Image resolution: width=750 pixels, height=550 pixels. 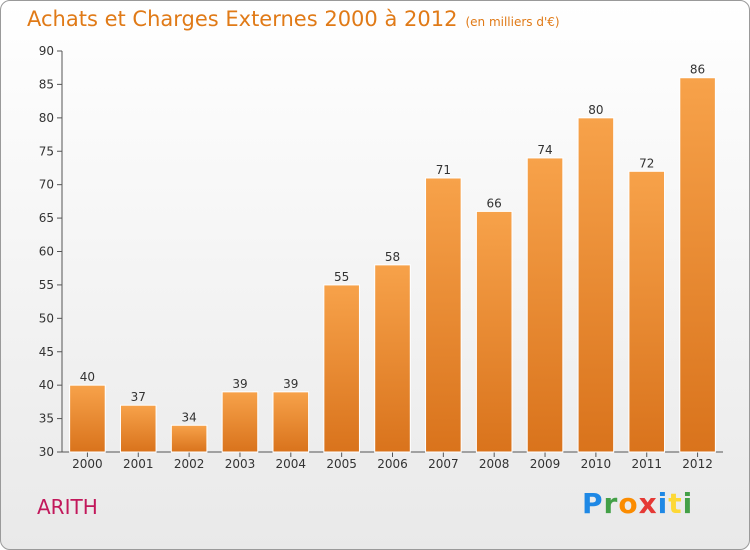 I want to click on y-tick-label: 50, so click(x=46, y=318).